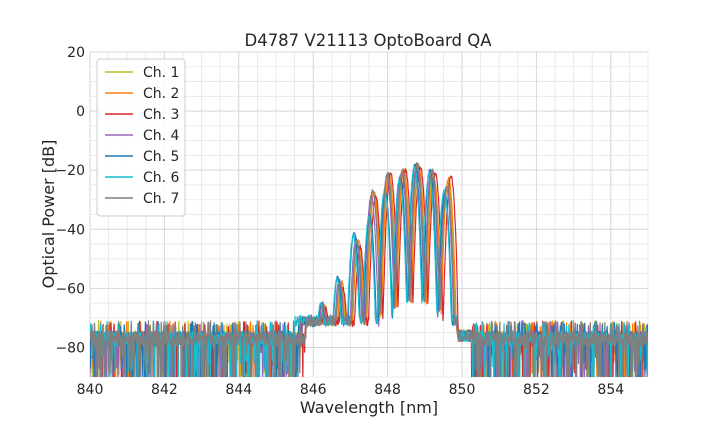 Image resolution: width=720 pixels, height=432 pixels. I want to click on x-tick-label: 842, so click(164, 390).